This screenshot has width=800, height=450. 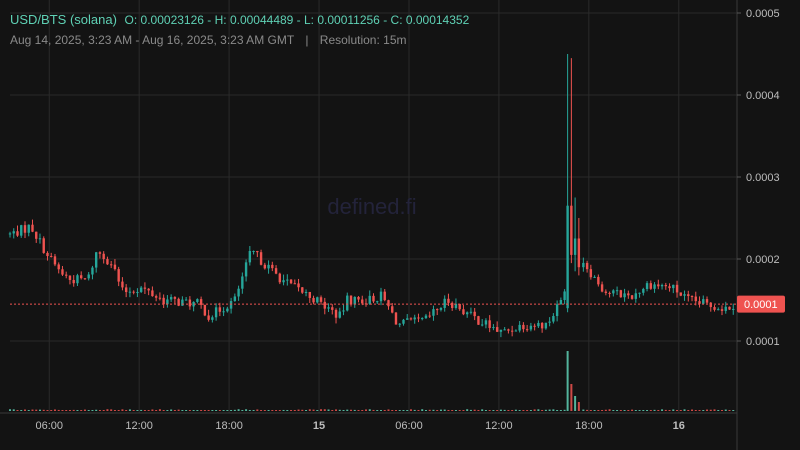 I want to click on time-tick-label: 15, so click(x=319, y=426).